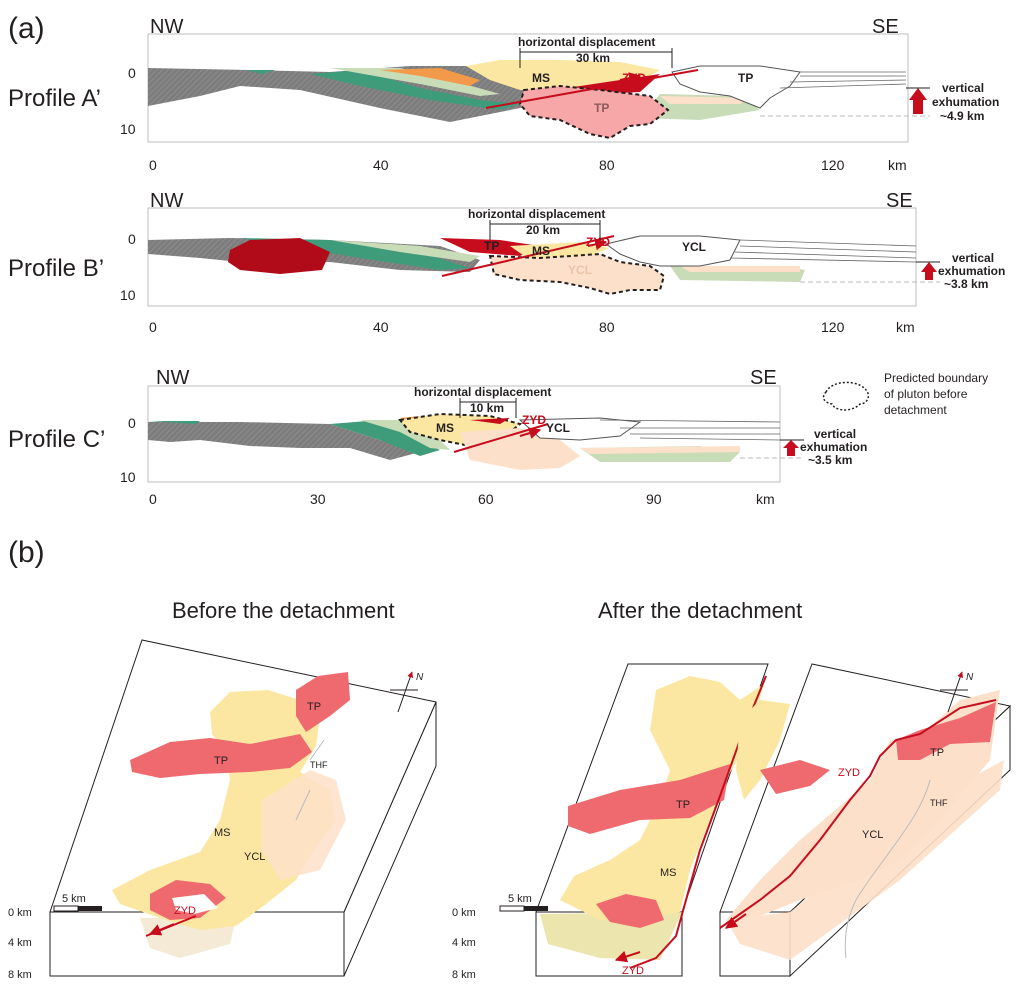  I want to click on profile-c-tp-red, so click(490, 421).